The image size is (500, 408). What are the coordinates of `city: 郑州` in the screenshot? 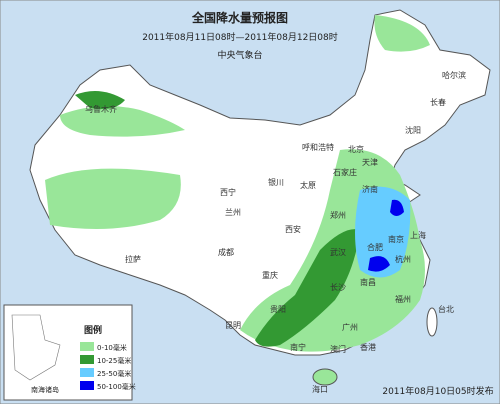 It's located at (338, 215).